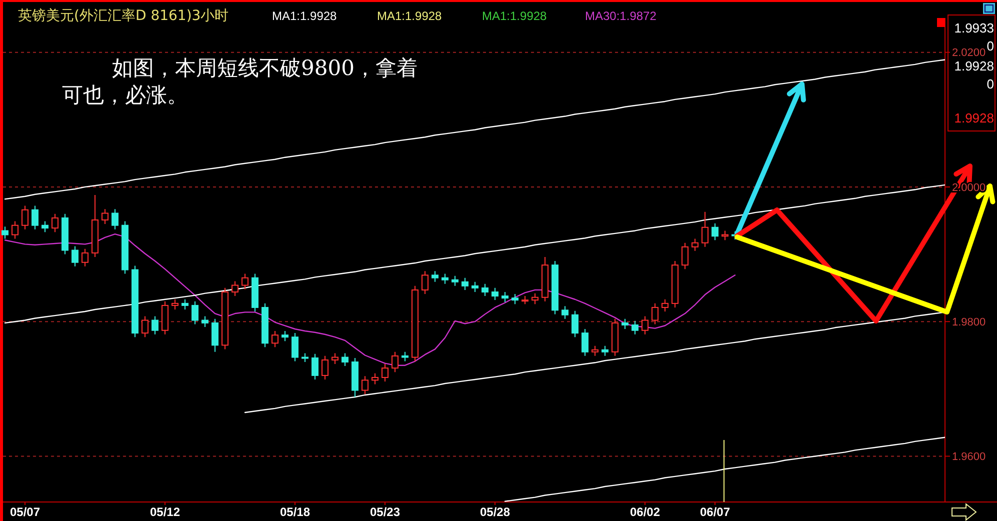  Describe the element at coordinates (295, 512) in the screenshot. I see `x-tick-label: 05/18` at that location.